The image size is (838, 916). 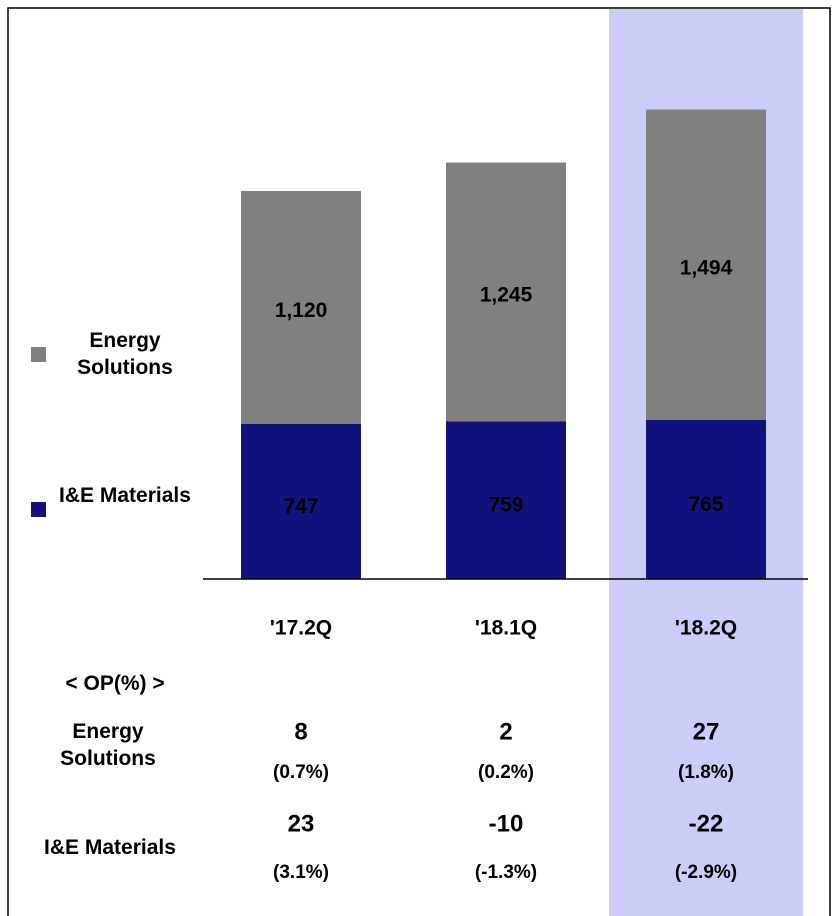 I want to click on op-value: 27, so click(x=706, y=731).